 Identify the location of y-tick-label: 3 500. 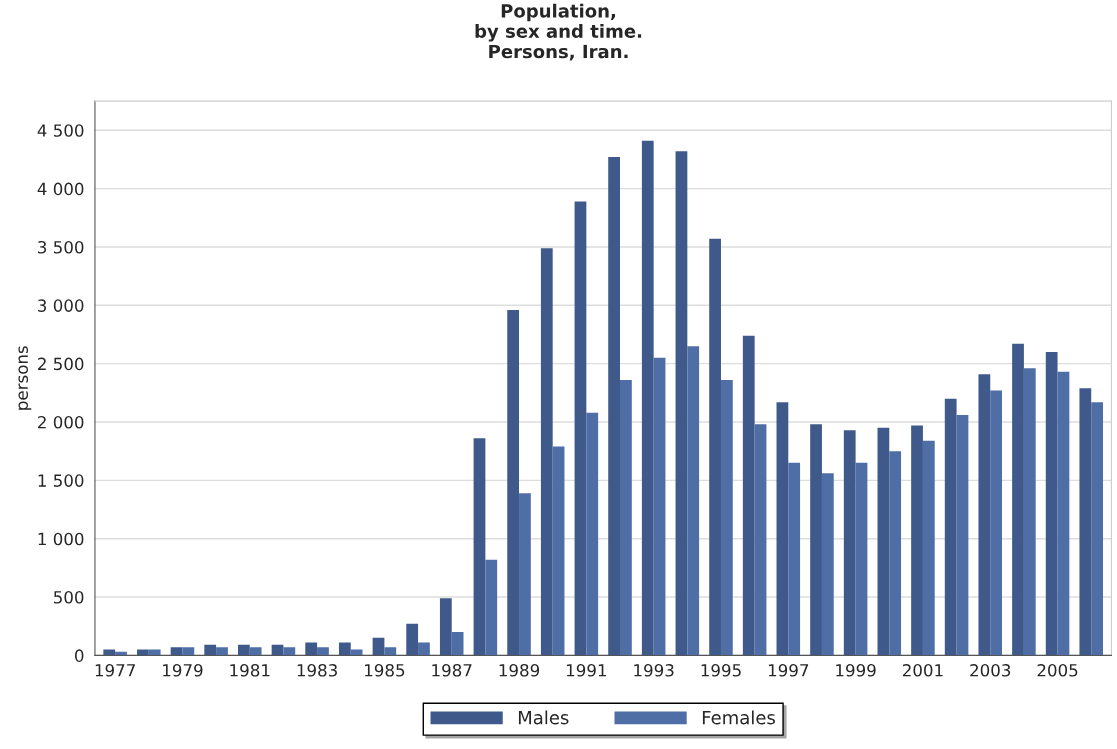
(61, 247).